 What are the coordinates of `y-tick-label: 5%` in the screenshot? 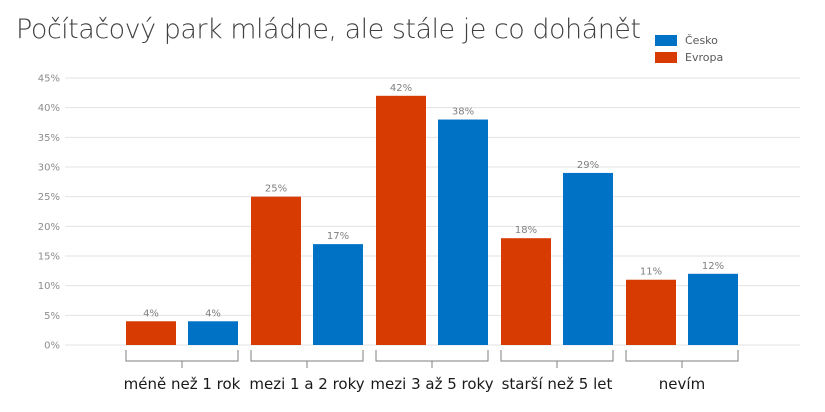 It's located at (52, 316).